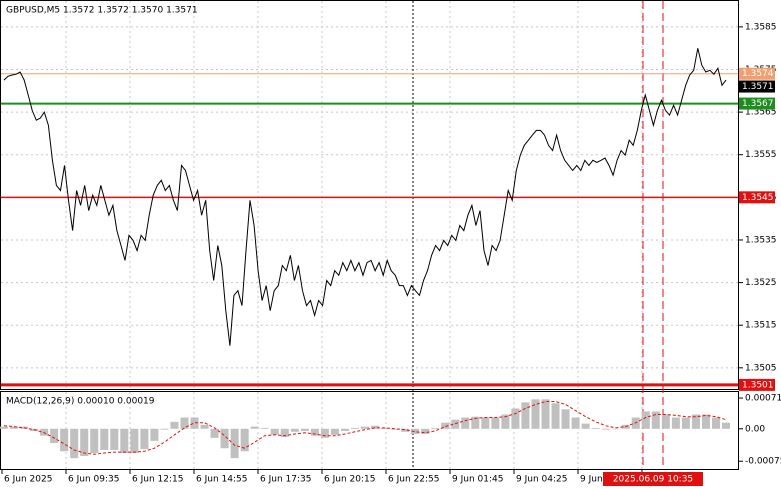 The height and width of the screenshot is (489, 781). Describe the element at coordinates (349, 480) in the screenshot. I see `x-tick-label: 6 Jun 20:15` at that location.